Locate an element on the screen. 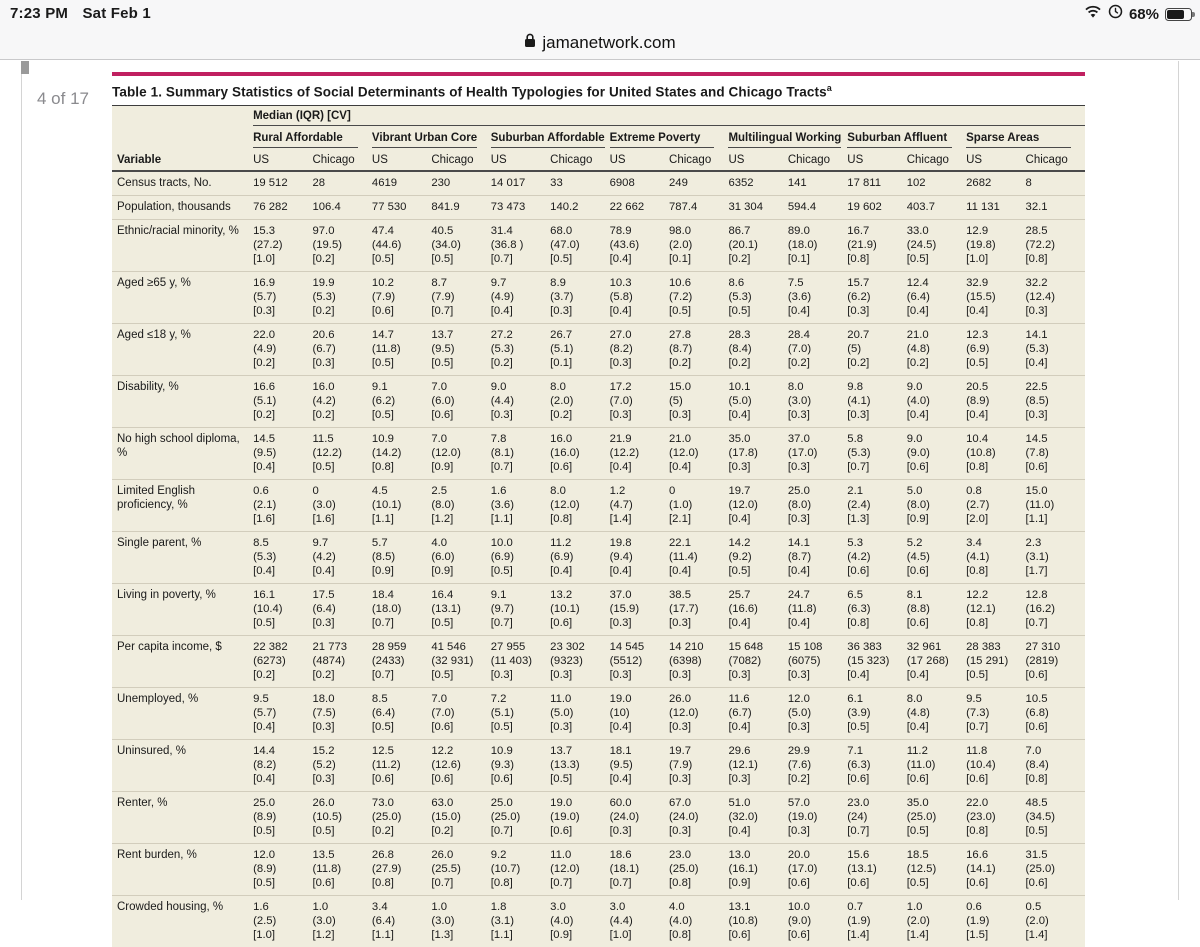  data-cell: 8 is located at coordinates (1028, 182).